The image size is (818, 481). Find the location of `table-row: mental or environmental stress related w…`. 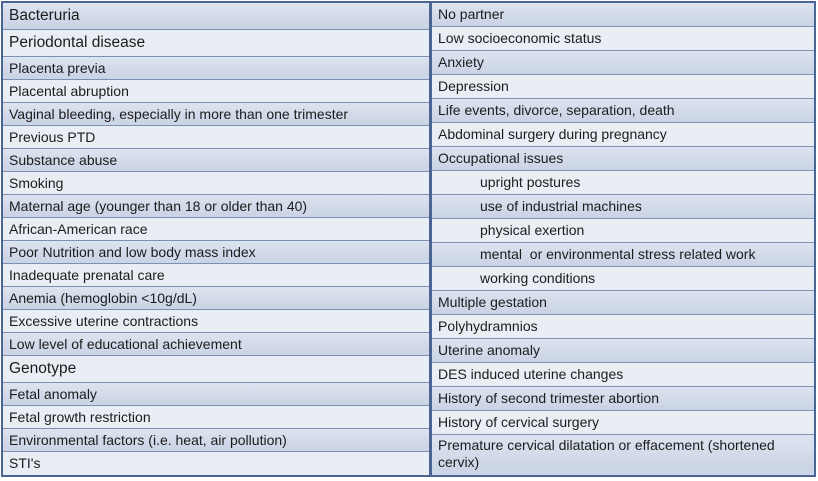

table-row: mental or environmental stress related w… is located at coordinates (623, 255).